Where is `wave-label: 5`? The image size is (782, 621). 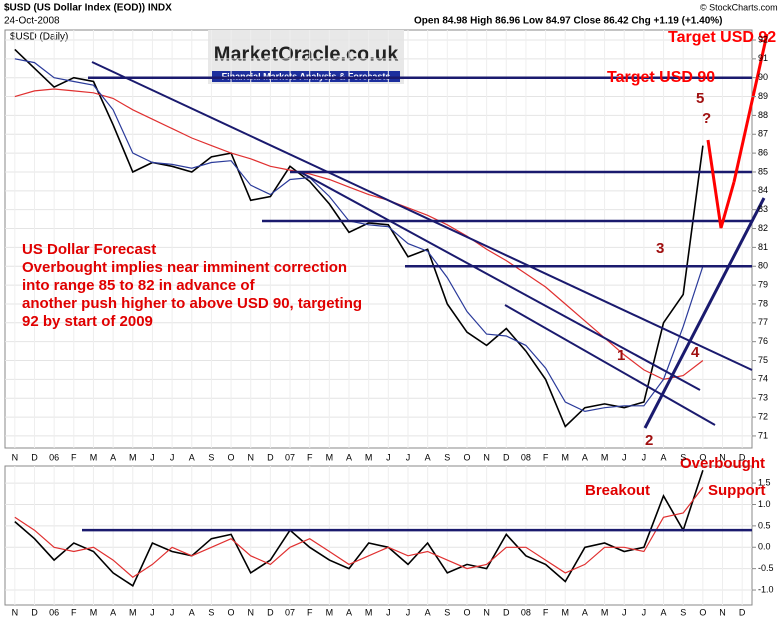
wave-label: 5 is located at coordinates (700, 98).